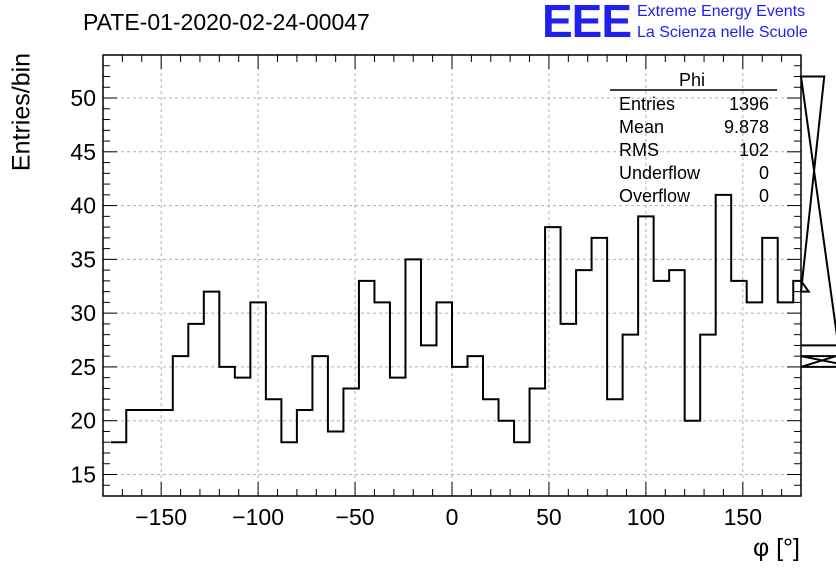  I want to click on stats-label-rms: RMS, so click(639, 150).